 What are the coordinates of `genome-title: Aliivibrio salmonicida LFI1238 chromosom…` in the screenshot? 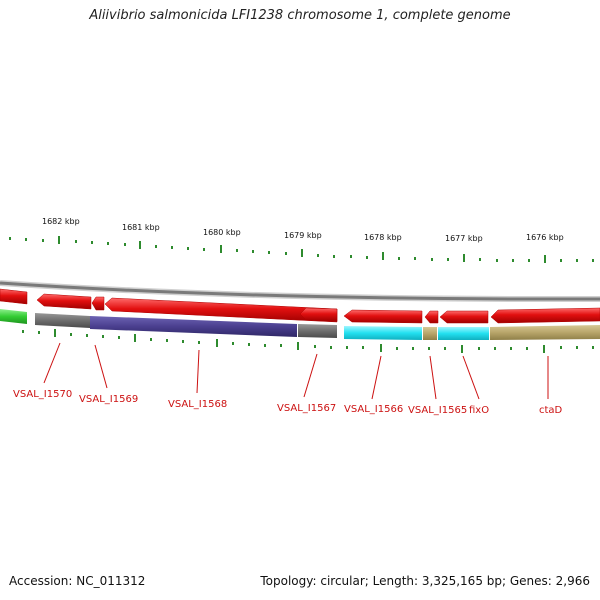 It's located at (300, 15).